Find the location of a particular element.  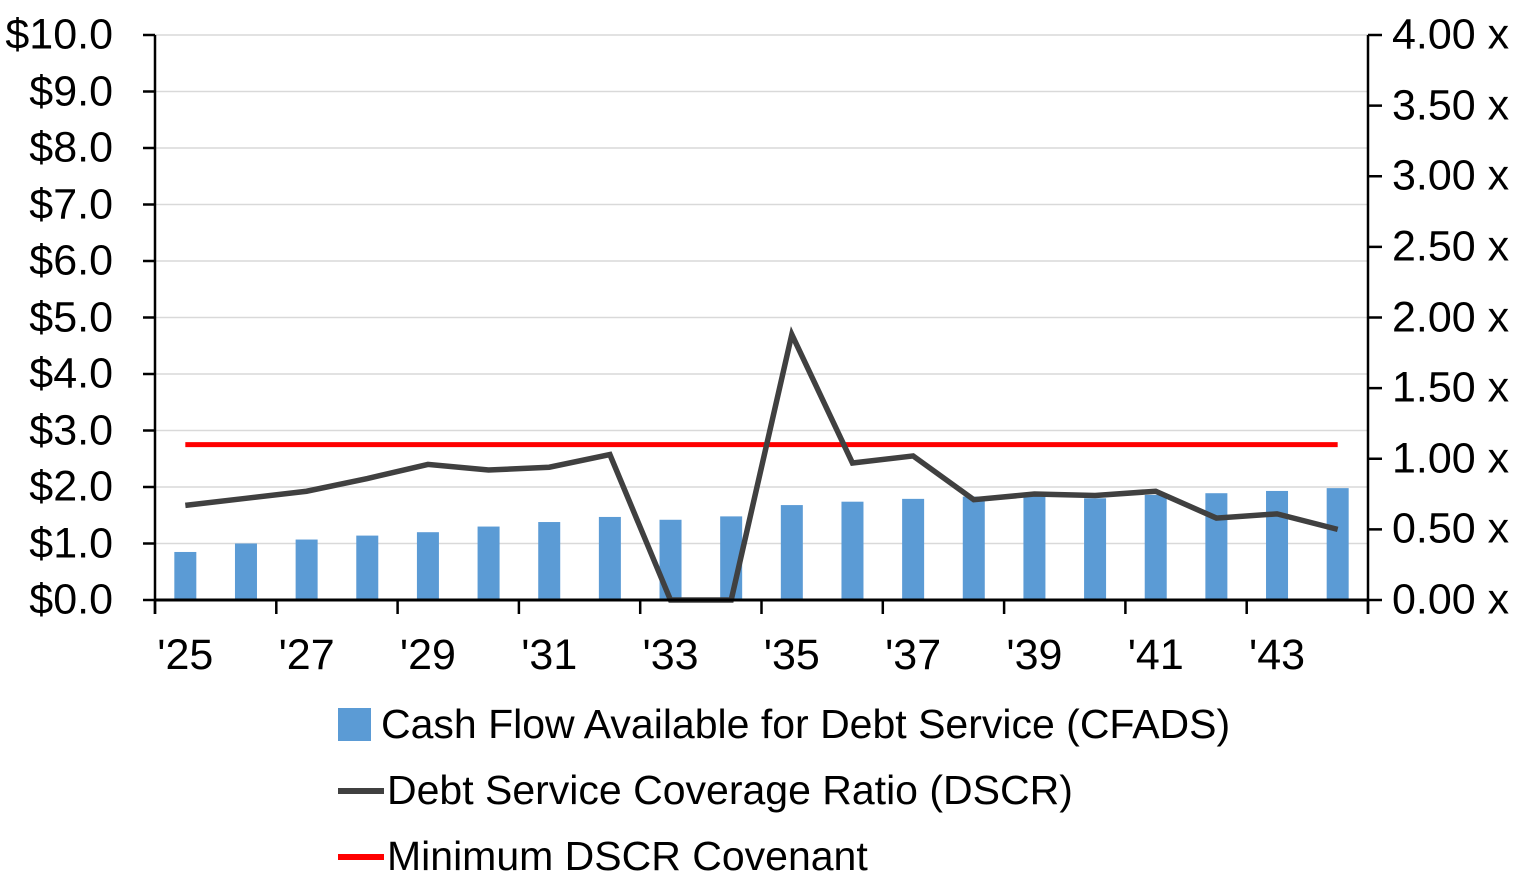

left-axis-label: $9.0 is located at coordinates (71, 91).